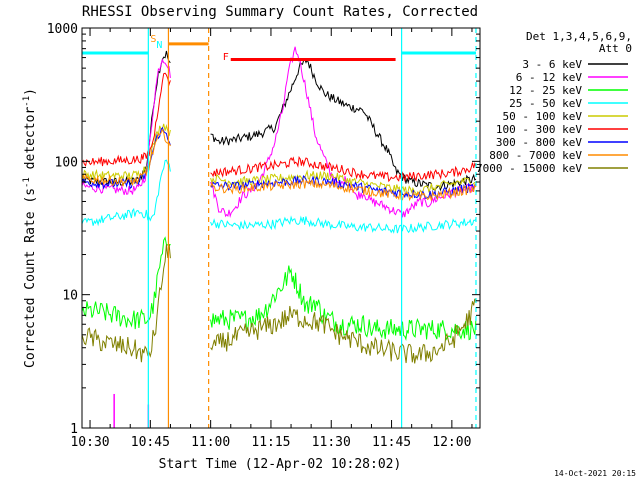  Describe the element at coordinates (159, 45) in the screenshot. I see `marker-n: N` at that location.